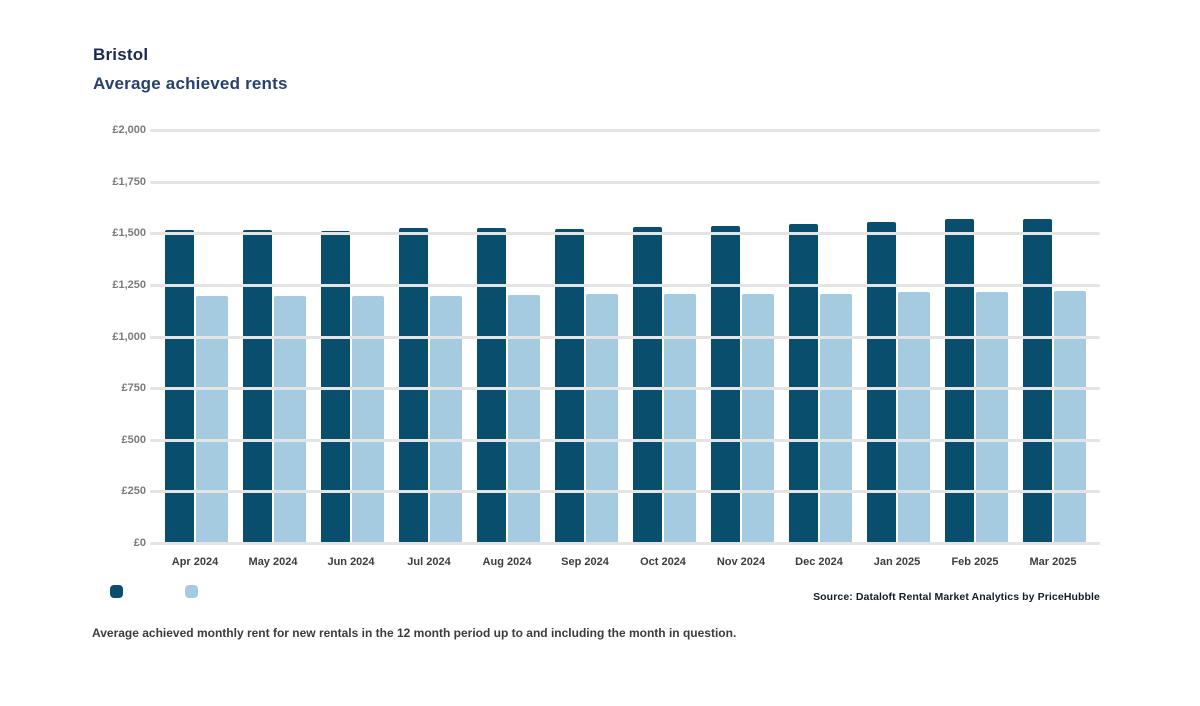 Image resolution: width=1200 pixels, height=706 pixels. What do you see at coordinates (351, 562) in the screenshot?
I see `x-axis-label: Jun 2024` at bounding box center [351, 562].